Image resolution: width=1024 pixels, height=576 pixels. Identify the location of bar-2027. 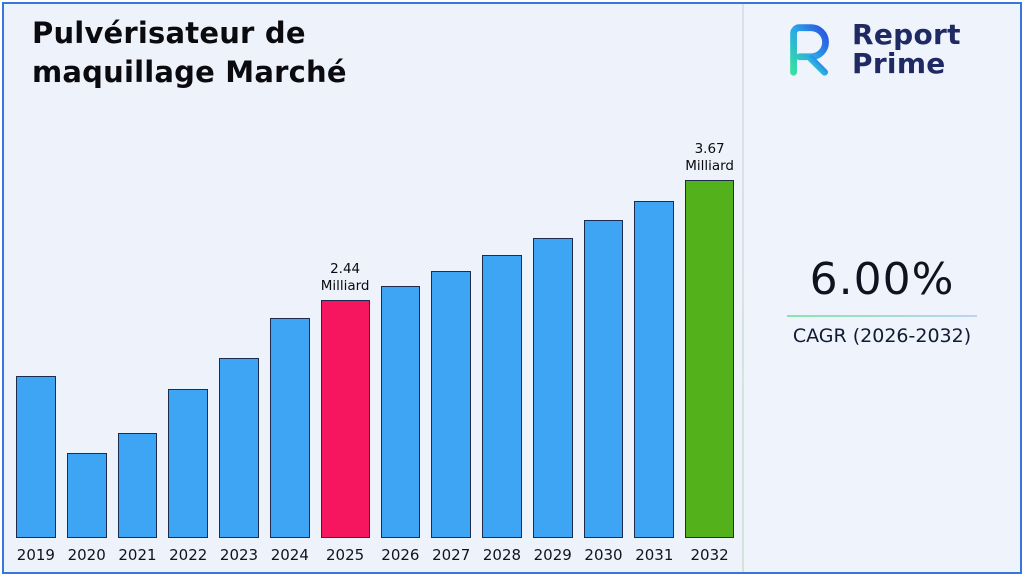
(451, 404).